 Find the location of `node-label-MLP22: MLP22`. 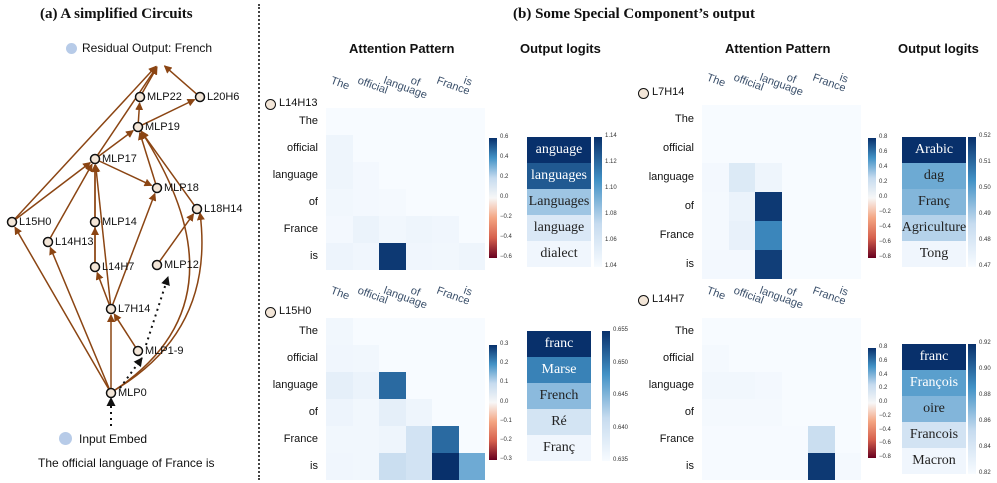

node-label-MLP22: MLP22 is located at coordinates (164, 97).